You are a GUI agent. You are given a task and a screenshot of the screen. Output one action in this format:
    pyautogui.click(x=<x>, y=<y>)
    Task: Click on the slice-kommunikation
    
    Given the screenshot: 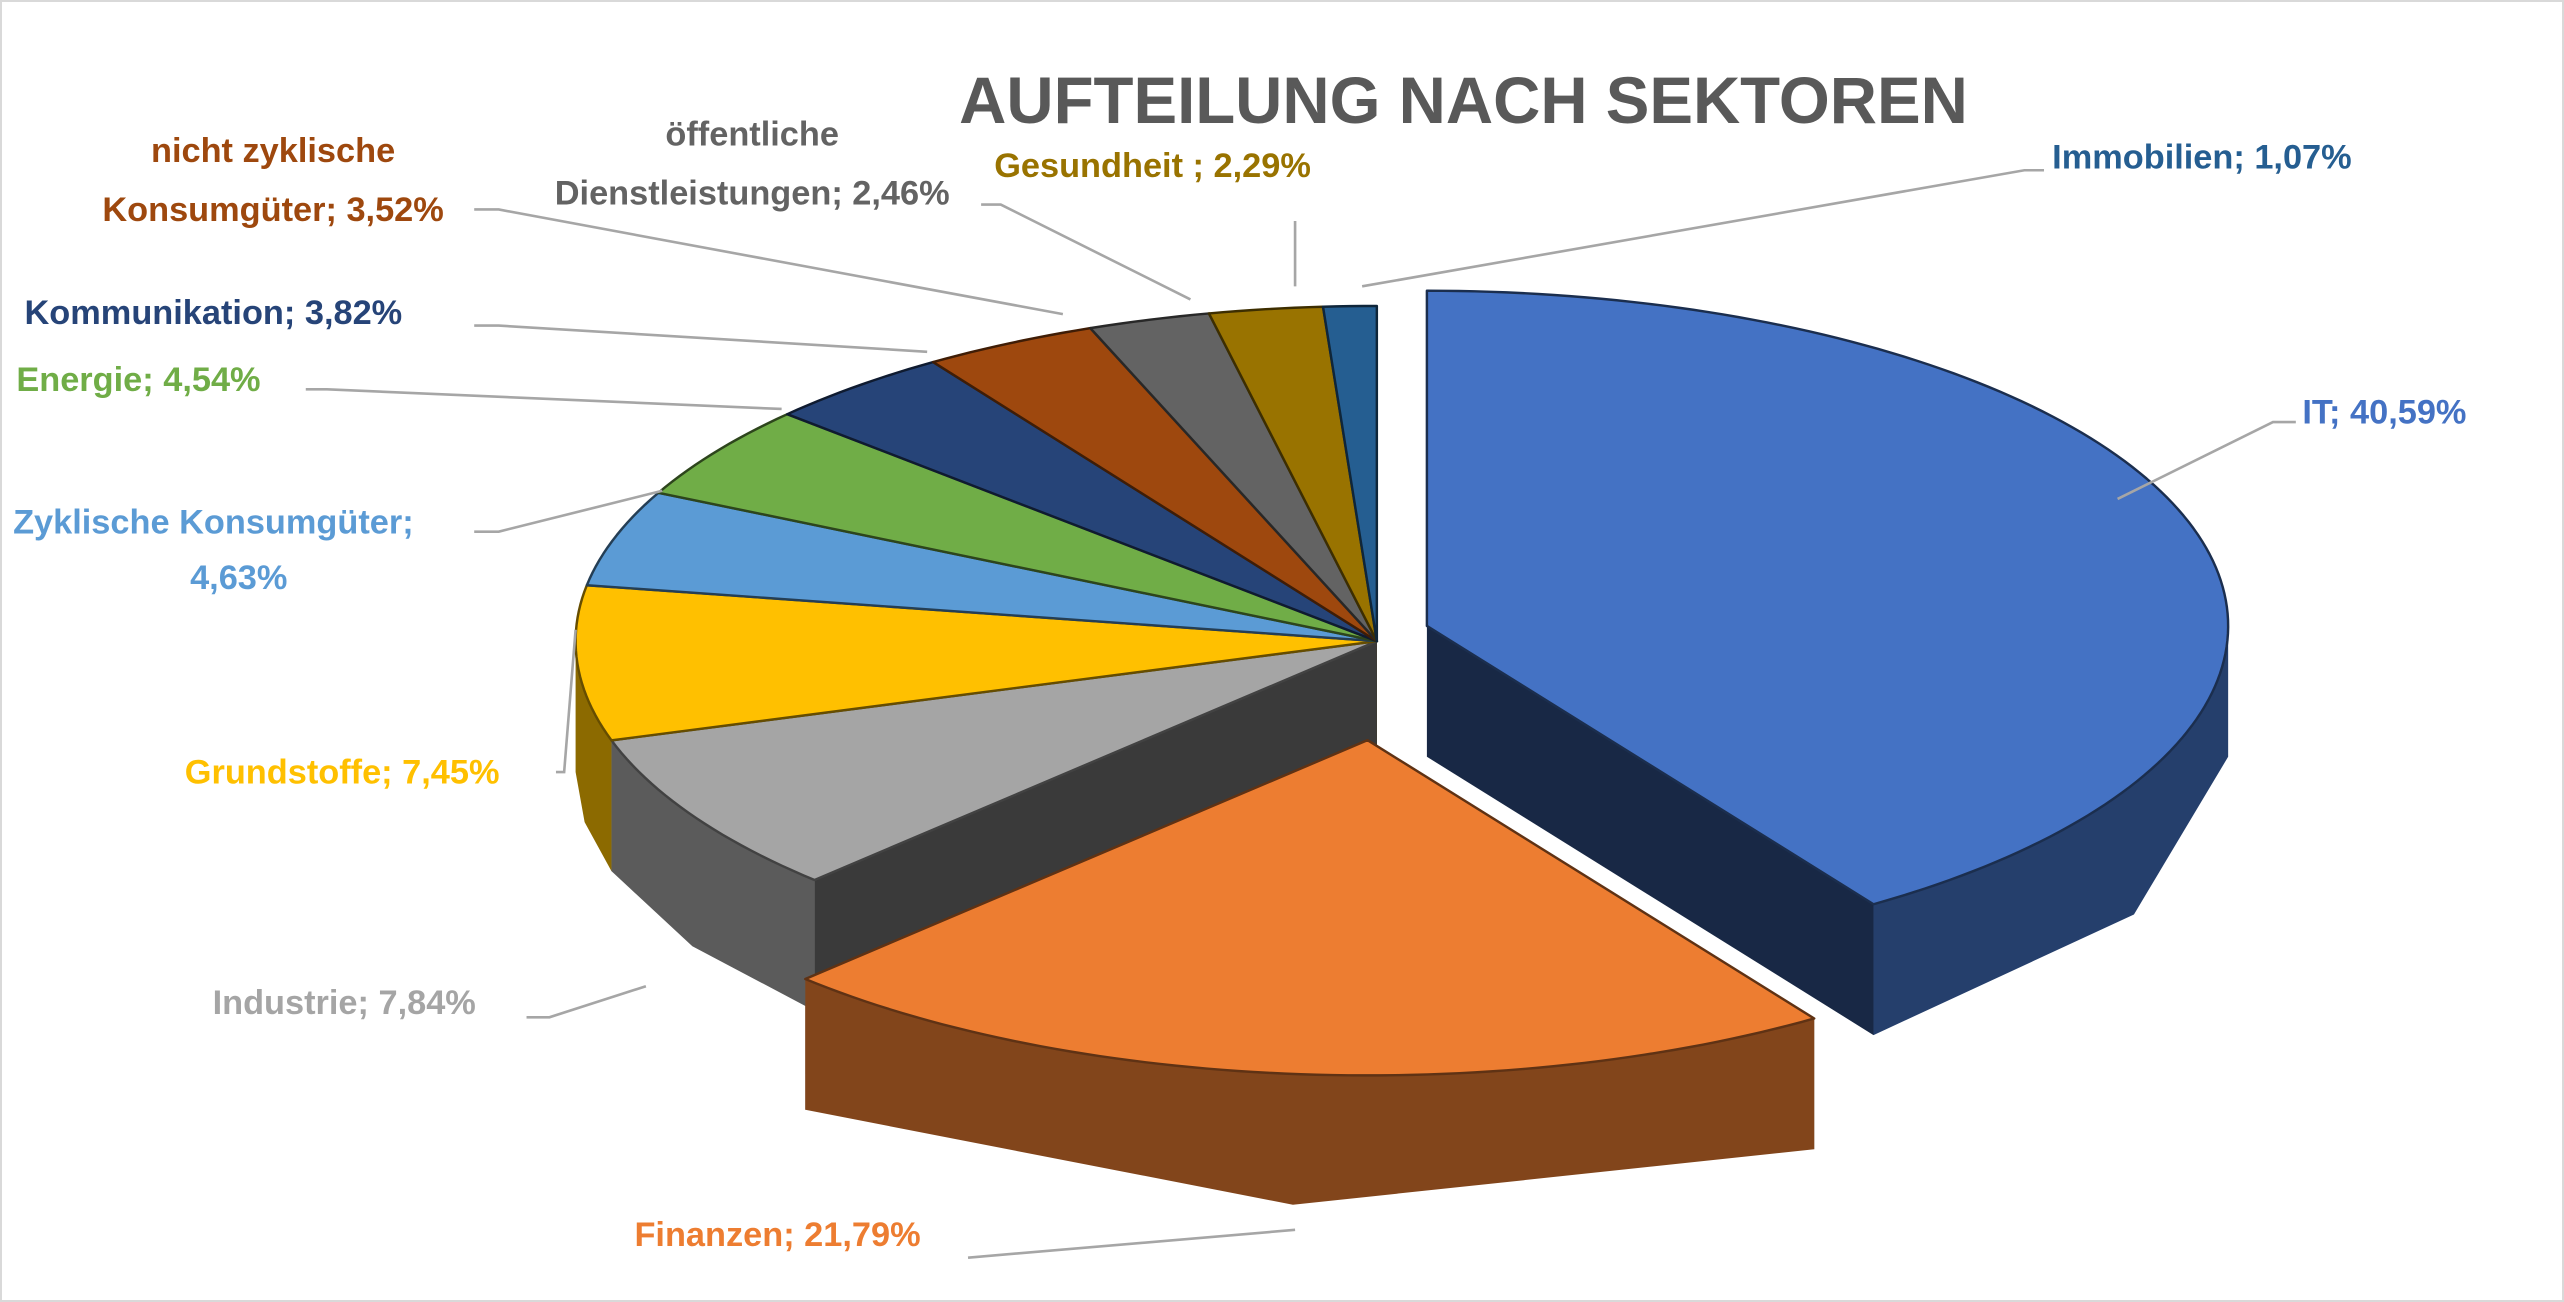 What is the action you would take?
    pyautogui.click(x=1082, y=501)
    